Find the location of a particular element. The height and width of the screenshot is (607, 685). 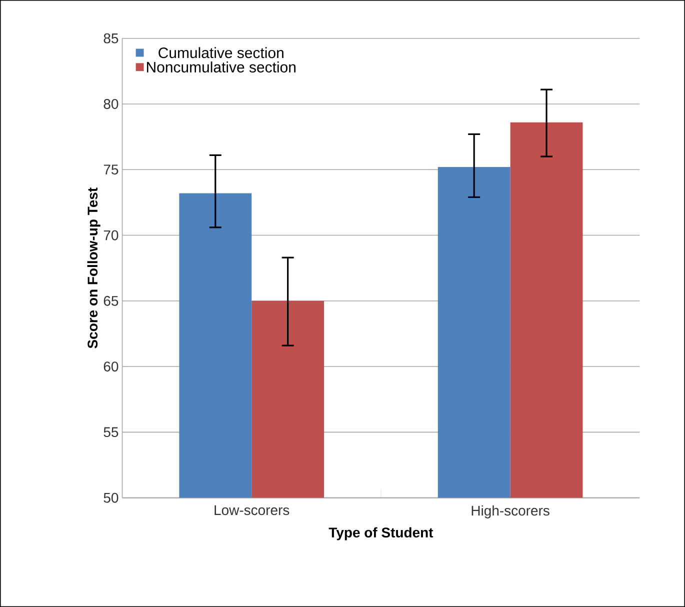

y-tick-label: 85 is located at coordinates (111, 38).